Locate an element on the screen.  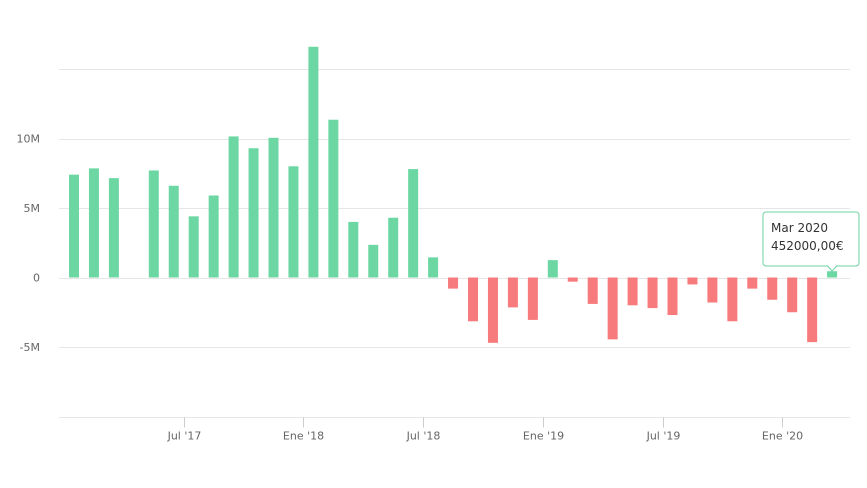
y-tick-label: -5M is located at coordinates (30, 347).